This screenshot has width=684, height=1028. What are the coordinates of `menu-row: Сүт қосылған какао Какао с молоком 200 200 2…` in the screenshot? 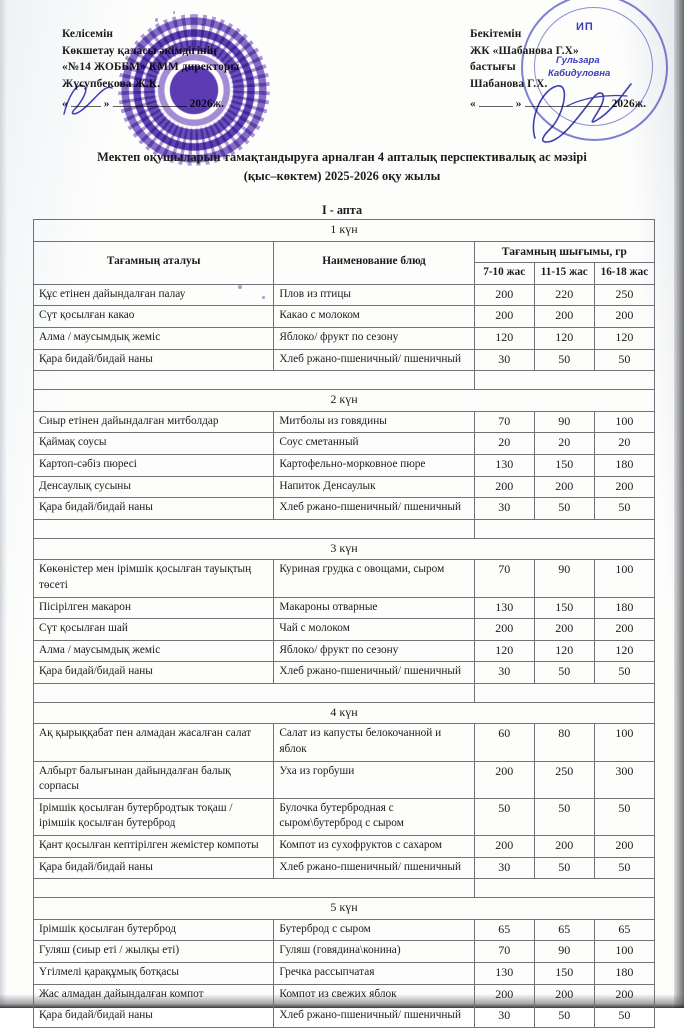 It's located at (344, 316).